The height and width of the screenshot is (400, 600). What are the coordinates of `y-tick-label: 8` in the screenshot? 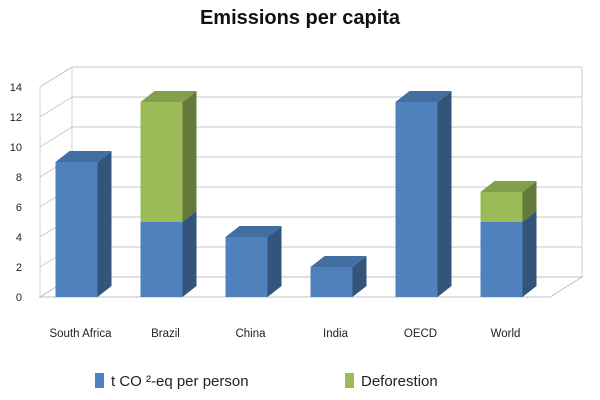 It's located at (19, 178).